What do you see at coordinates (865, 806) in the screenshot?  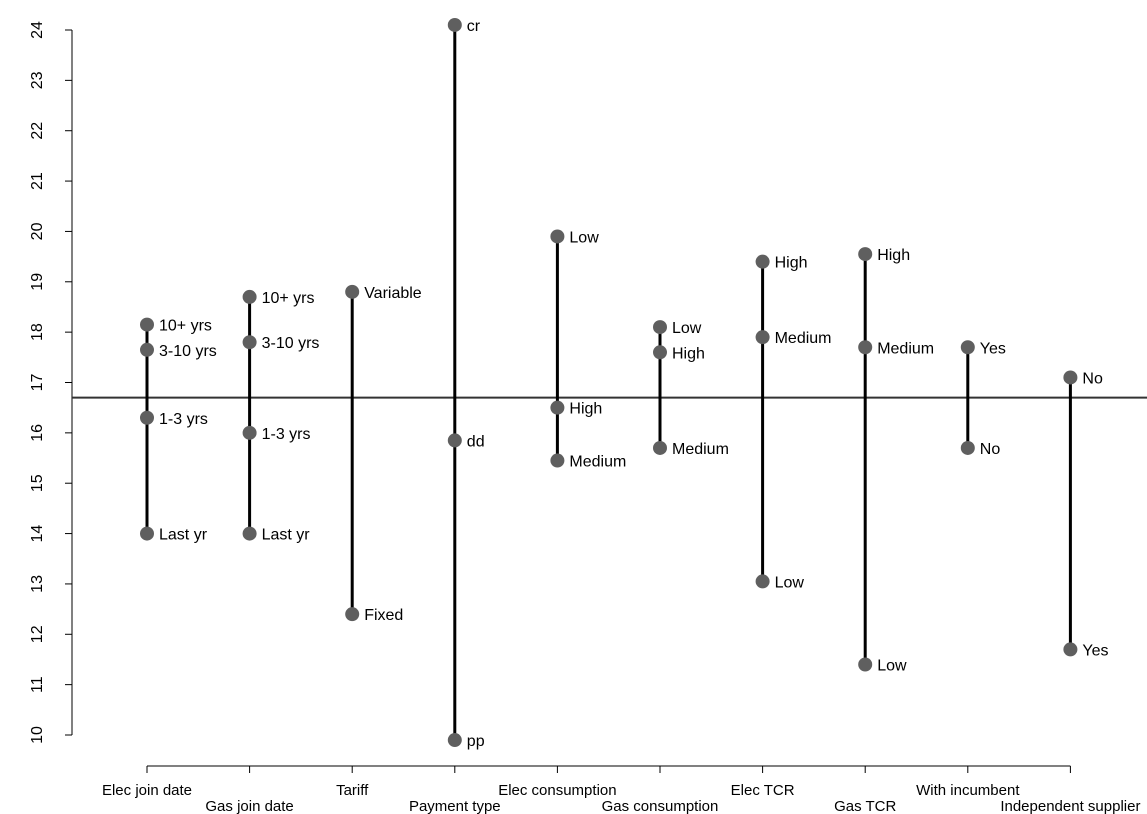 I see `x-category-label: Gas TCR` at bounding box center [865, 806].